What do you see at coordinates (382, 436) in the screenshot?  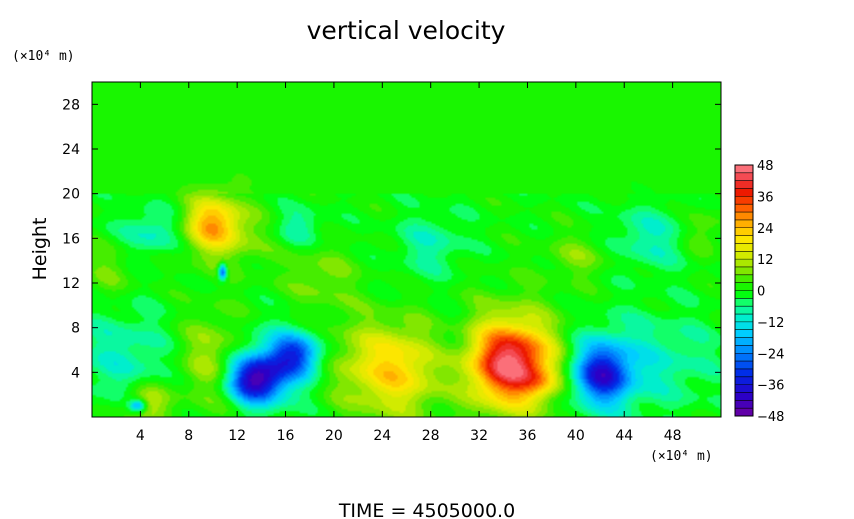 I see `x-tick-label: 24` at bounding box center [382, 436].